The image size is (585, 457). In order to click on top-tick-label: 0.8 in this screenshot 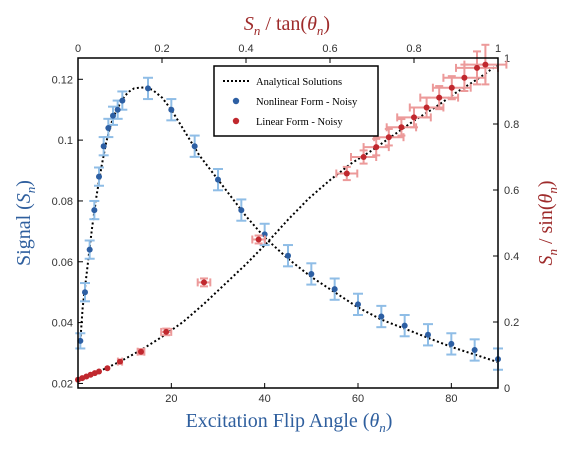, I will do `click(413, 49)`.